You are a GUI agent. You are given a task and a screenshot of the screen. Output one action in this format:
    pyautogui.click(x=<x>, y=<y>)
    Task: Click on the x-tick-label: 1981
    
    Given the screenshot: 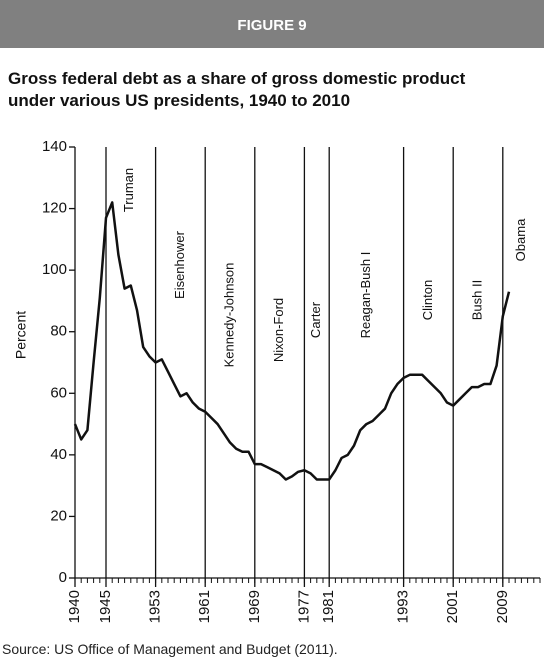 What is the action you would take?
    pyautogui.click(x=328, y=606)
    